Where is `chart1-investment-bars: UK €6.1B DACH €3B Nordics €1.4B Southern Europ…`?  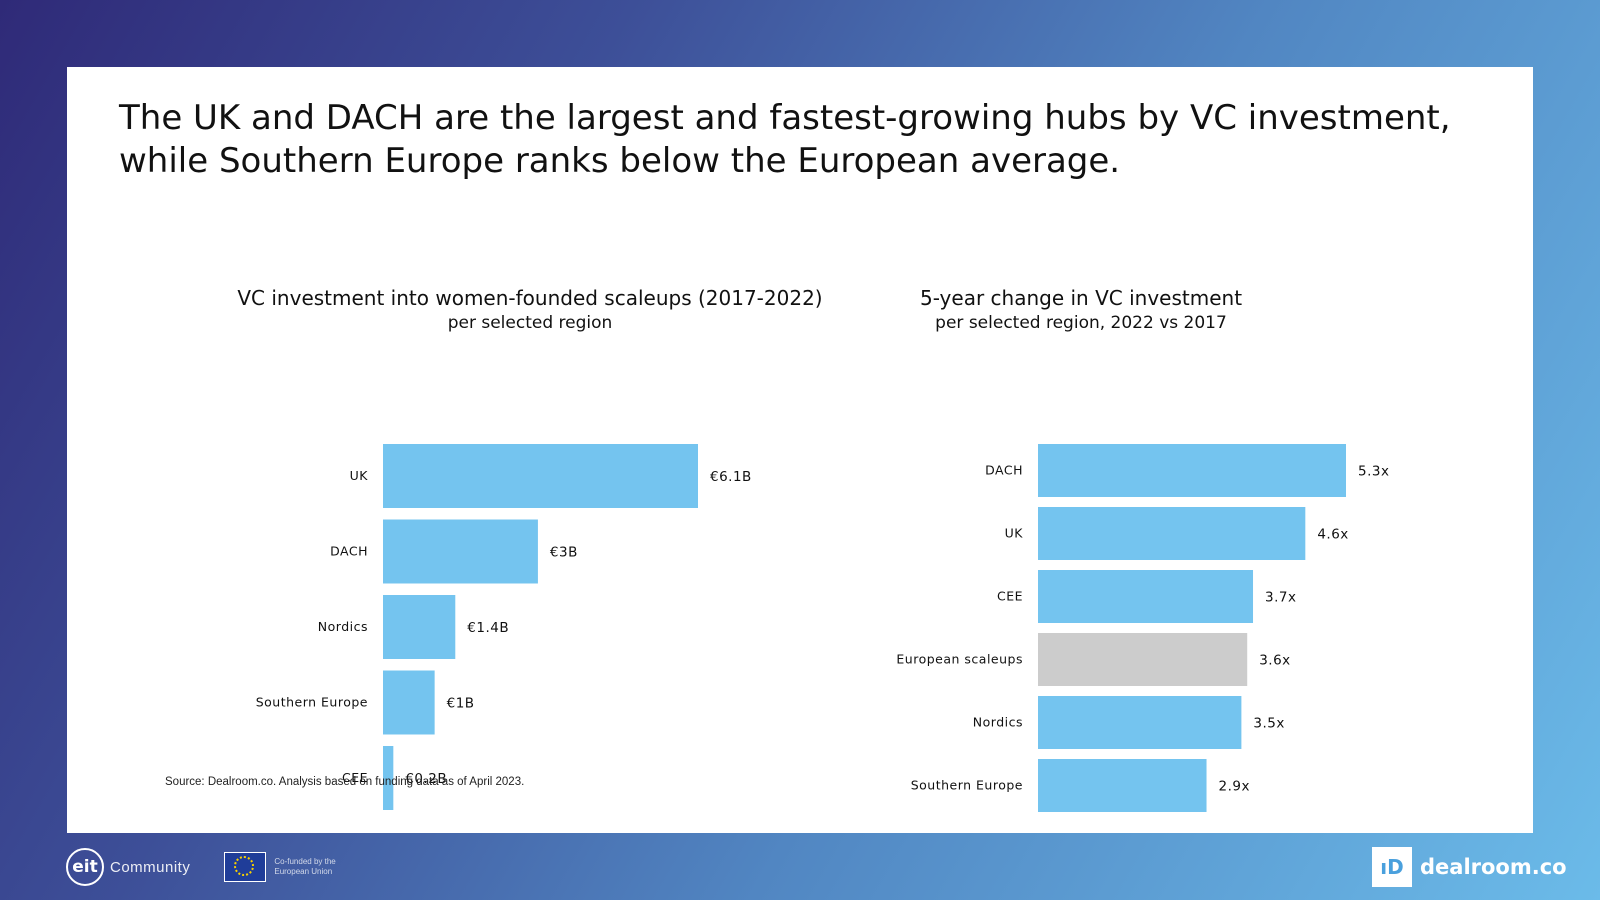 chart1-investment-bars: UK €6.1B DACH €3B Nordics €1.4B Southern Europ… is located at coordinates (504, 627).